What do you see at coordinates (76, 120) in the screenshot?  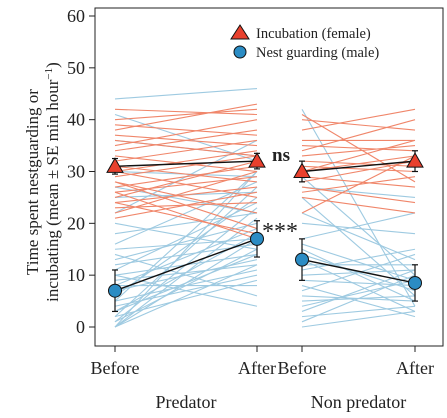 I see `y-tick-label: 40` at bounding box center [76, 120].